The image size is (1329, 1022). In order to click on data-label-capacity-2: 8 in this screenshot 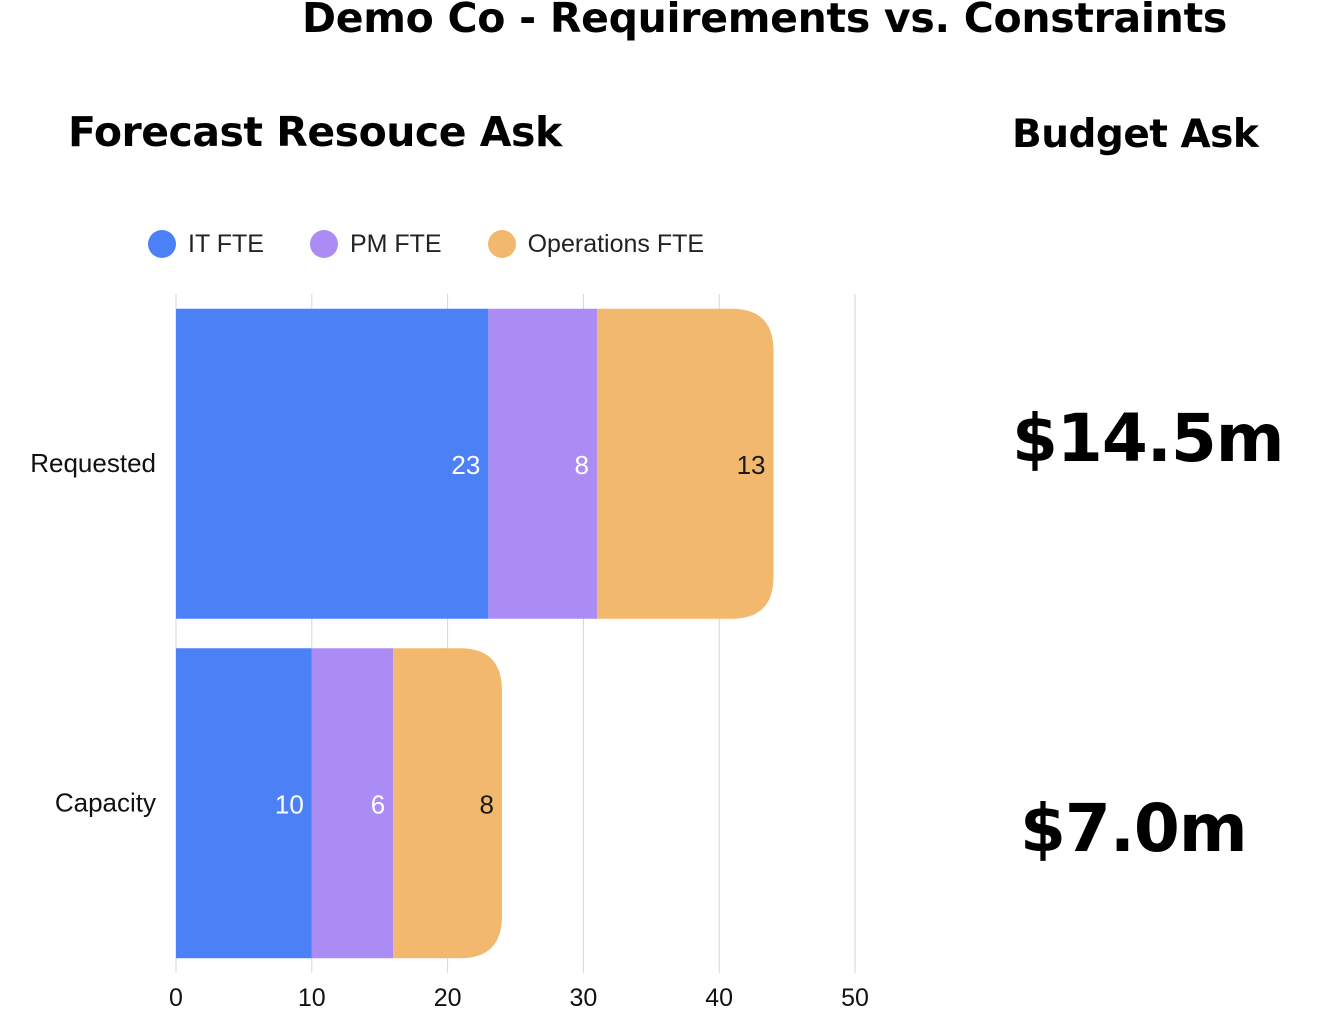, I will do `click(486, 804)`.